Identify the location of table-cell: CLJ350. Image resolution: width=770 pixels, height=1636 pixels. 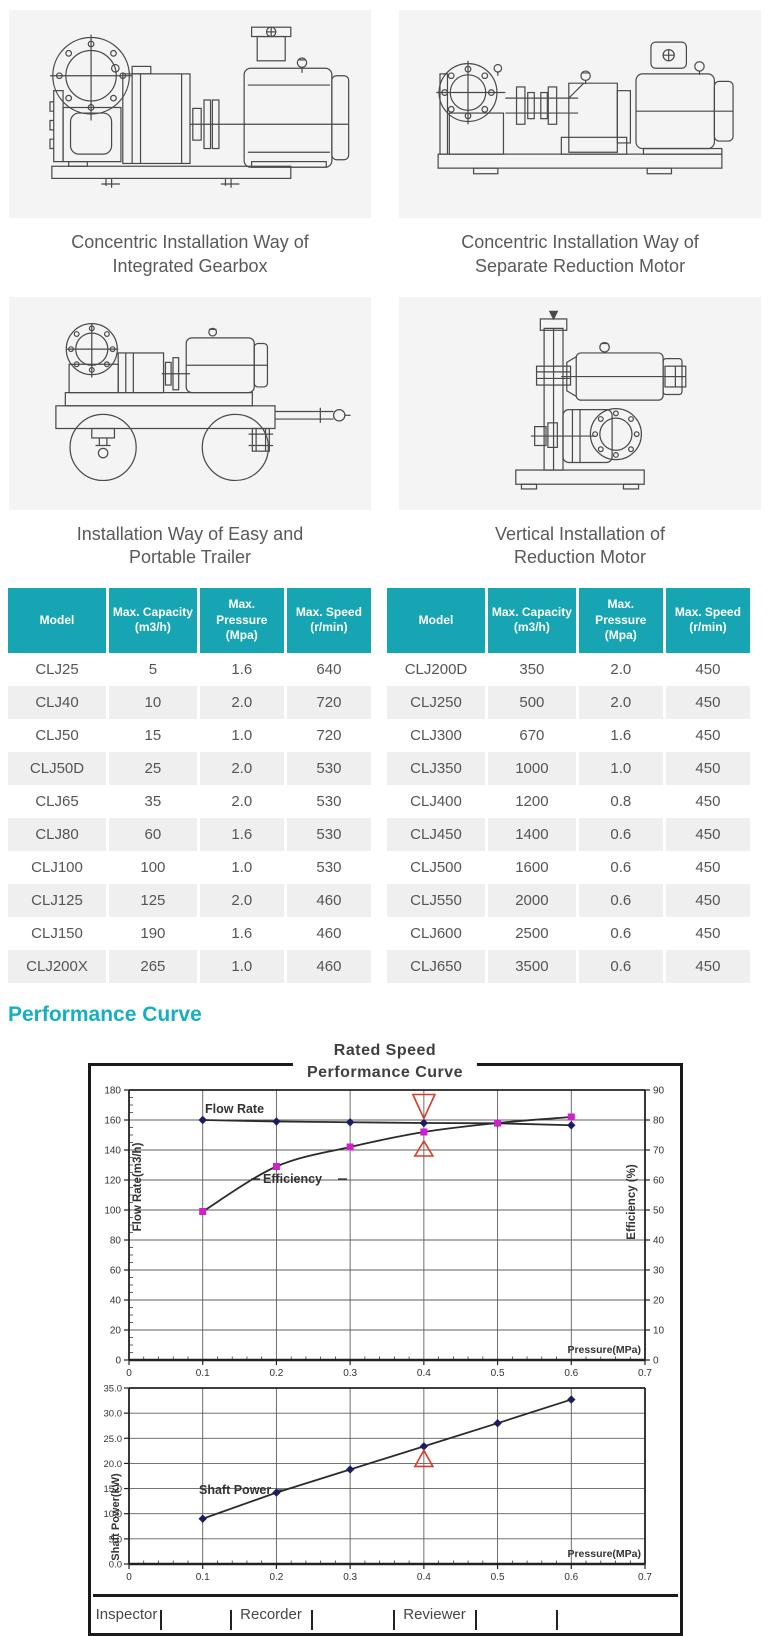
(436, 768).